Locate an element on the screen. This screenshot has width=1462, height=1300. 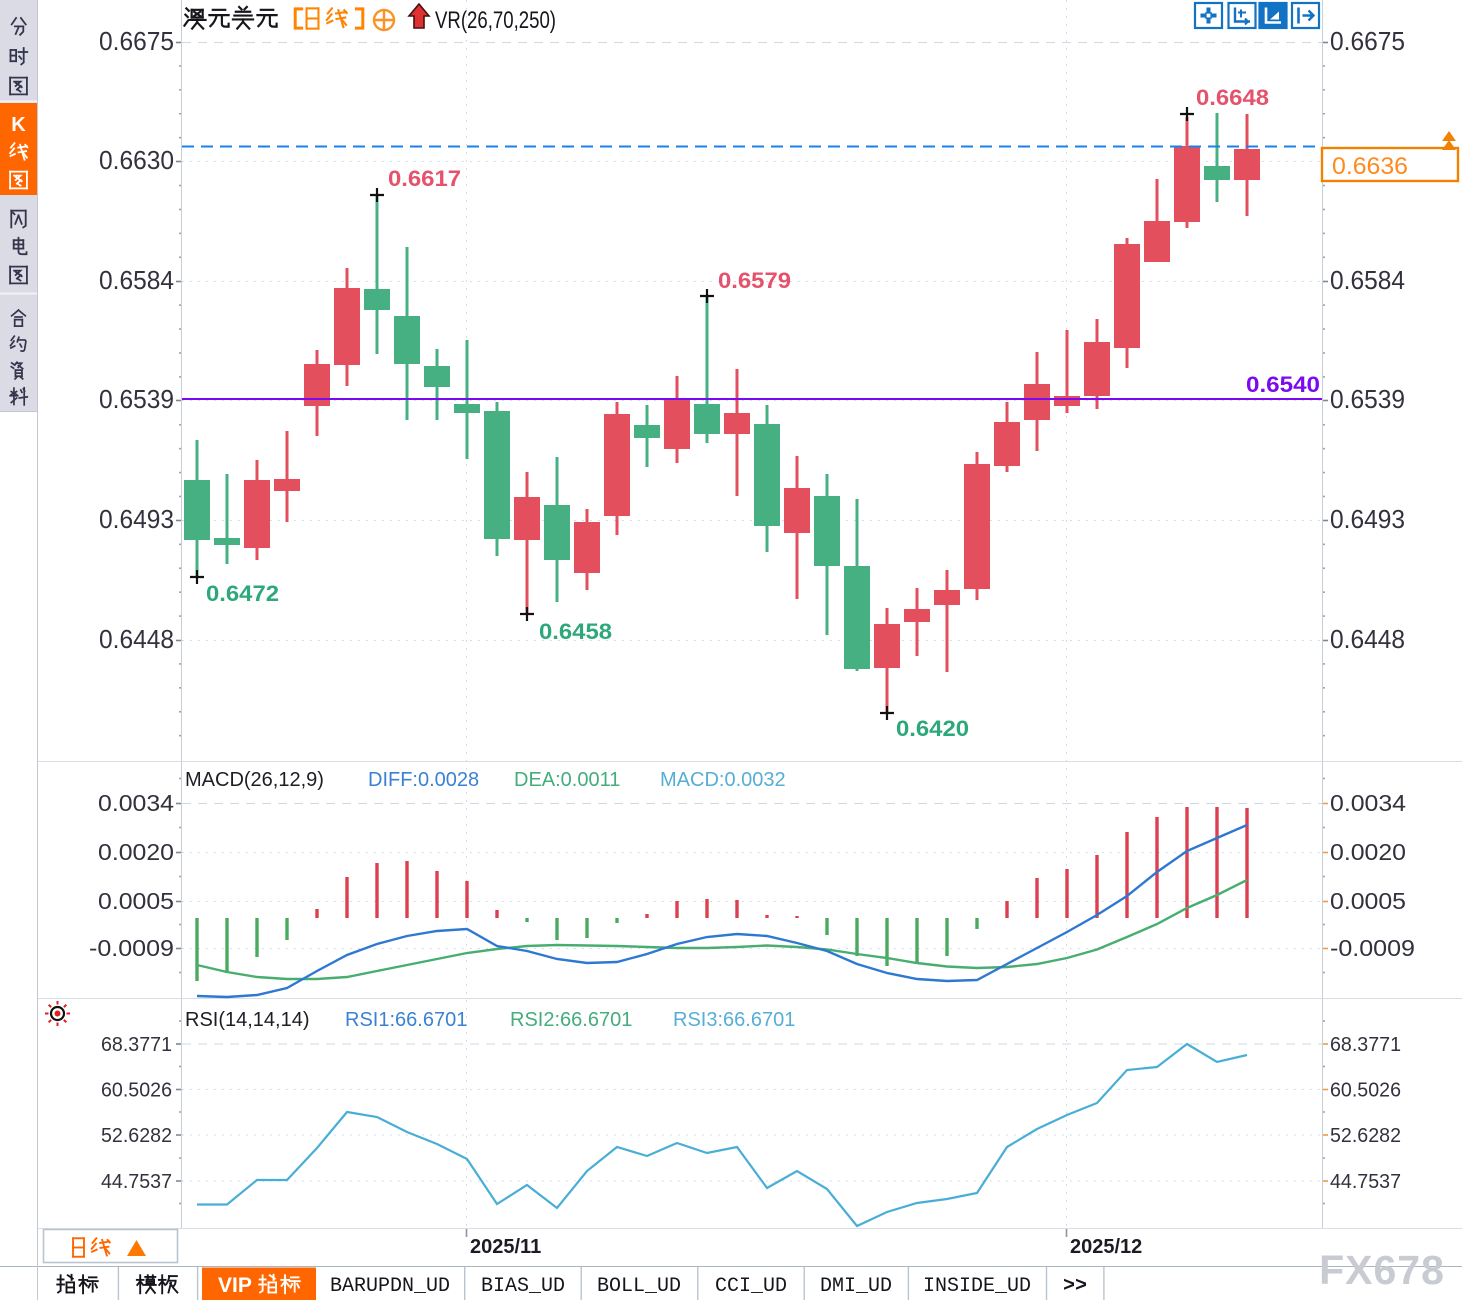
svg-text: CCI_UD is located at coordinates (751, 1286).